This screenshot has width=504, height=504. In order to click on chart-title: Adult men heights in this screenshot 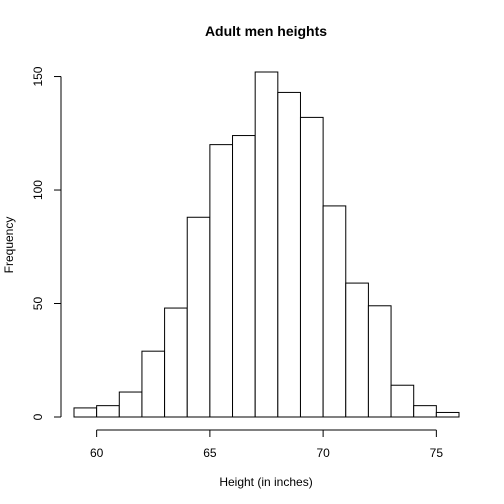, I will do `click(266, 31)`.